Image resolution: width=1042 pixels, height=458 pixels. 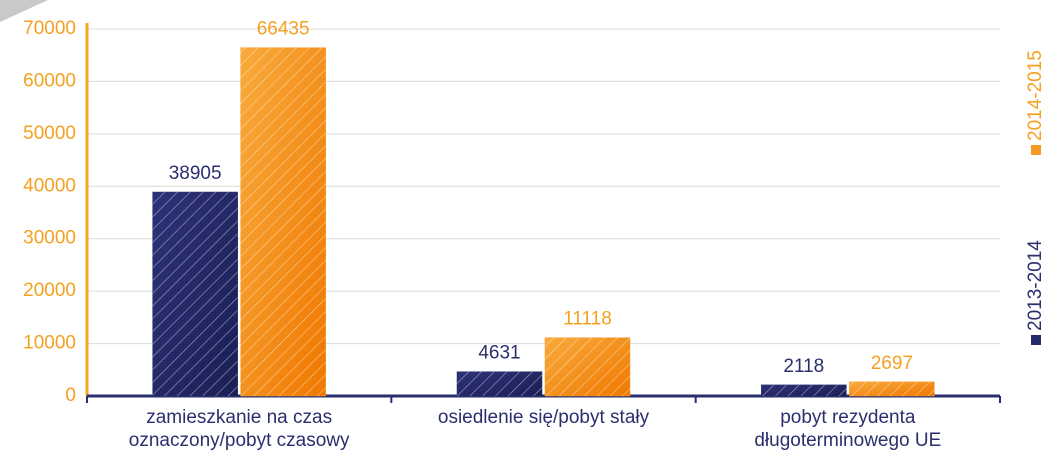 What do you see at coordinates (24, 11) in the screenshot?
I see `corner-decoration` at bounding box center [24, 11].